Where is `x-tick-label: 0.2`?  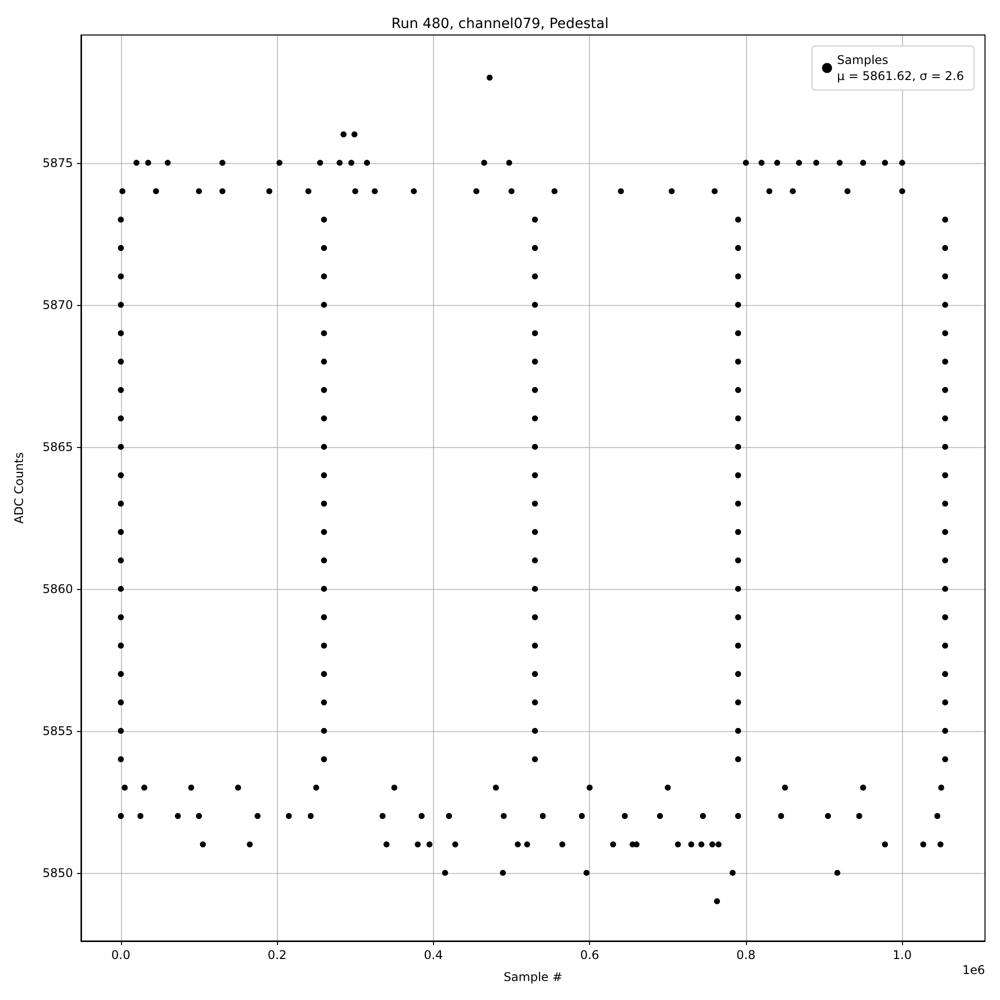 x-tick-label: 0.2 is located at coordinates (277, 955).